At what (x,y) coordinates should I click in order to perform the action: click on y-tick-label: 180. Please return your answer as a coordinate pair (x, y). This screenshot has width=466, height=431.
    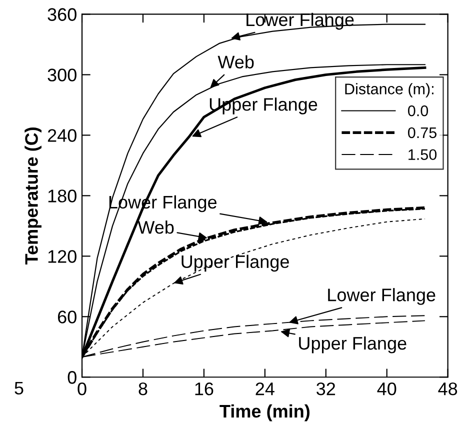
    Looking at the image, I should click on (62, 196).